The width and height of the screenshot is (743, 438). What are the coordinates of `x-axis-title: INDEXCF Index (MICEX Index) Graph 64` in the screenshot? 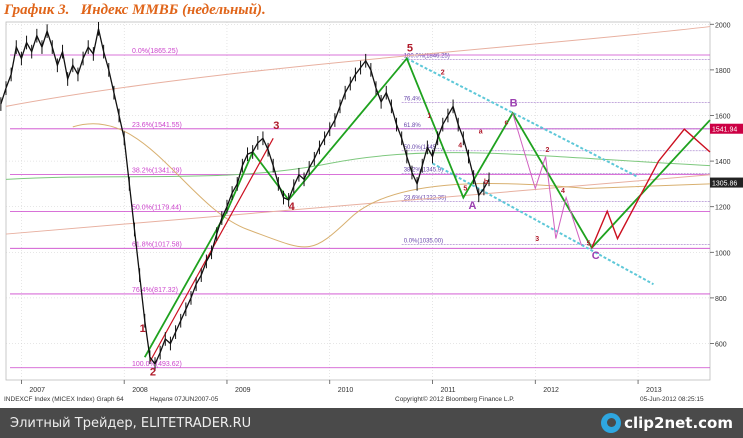 It's located at (64, 399).